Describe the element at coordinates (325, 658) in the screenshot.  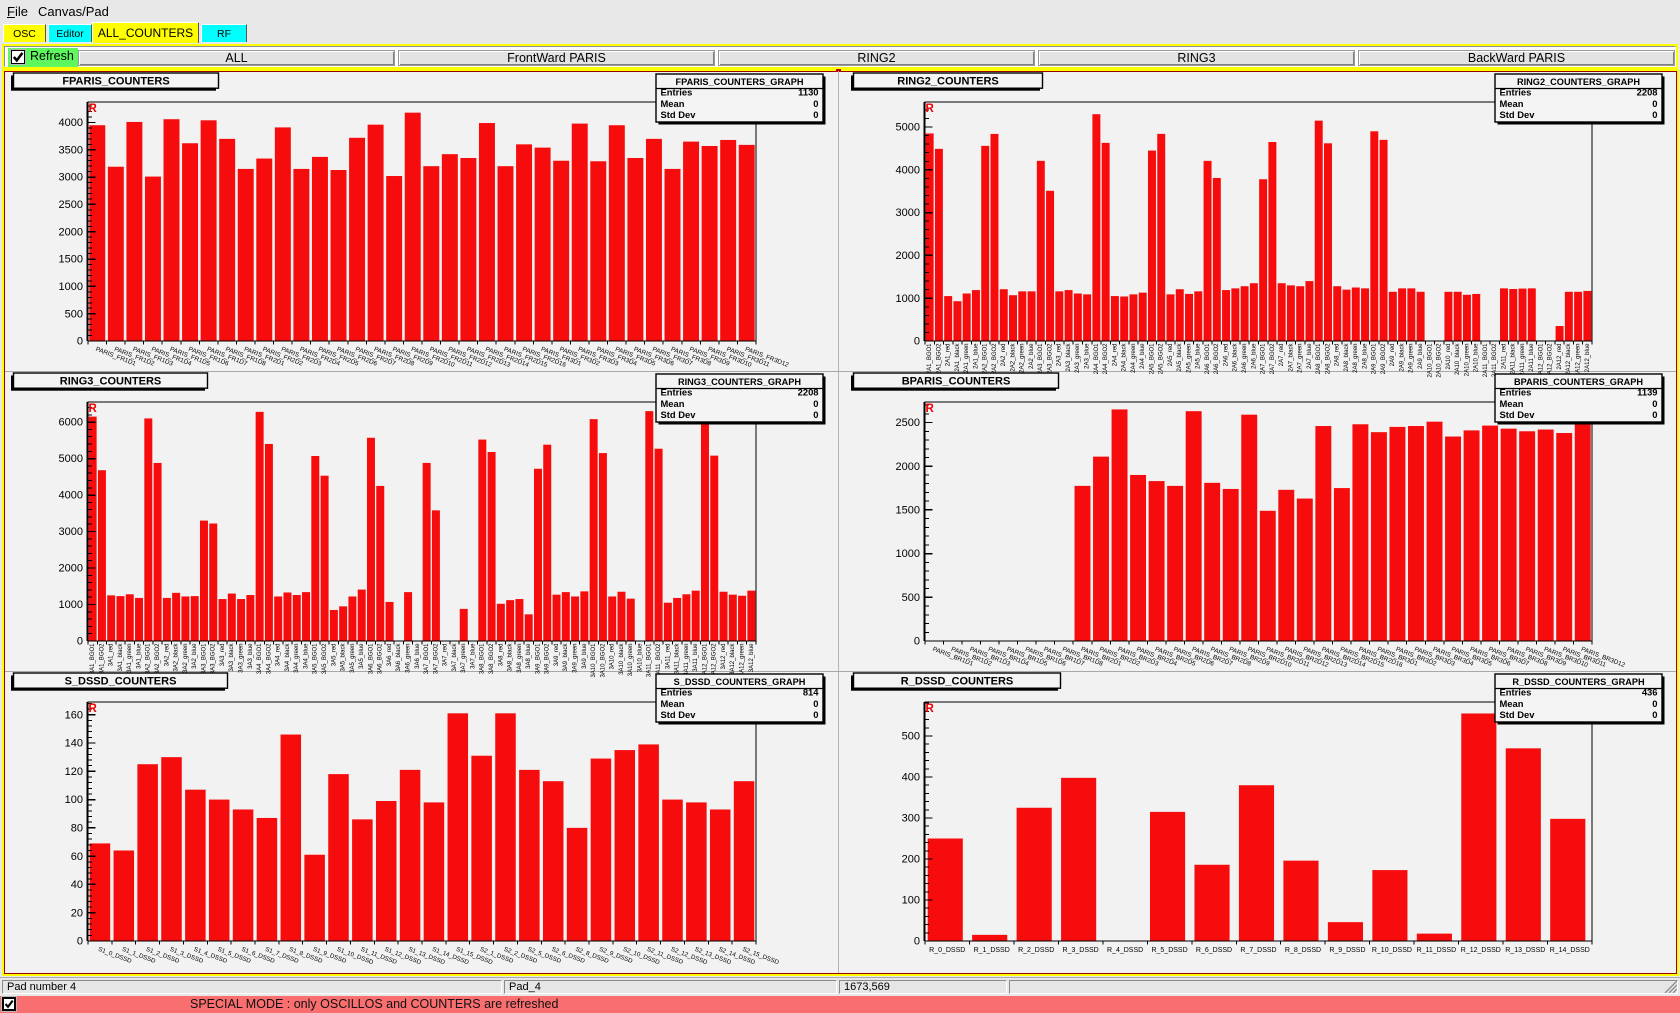
I see `svg-text: 3A5_BGO2` at that location.